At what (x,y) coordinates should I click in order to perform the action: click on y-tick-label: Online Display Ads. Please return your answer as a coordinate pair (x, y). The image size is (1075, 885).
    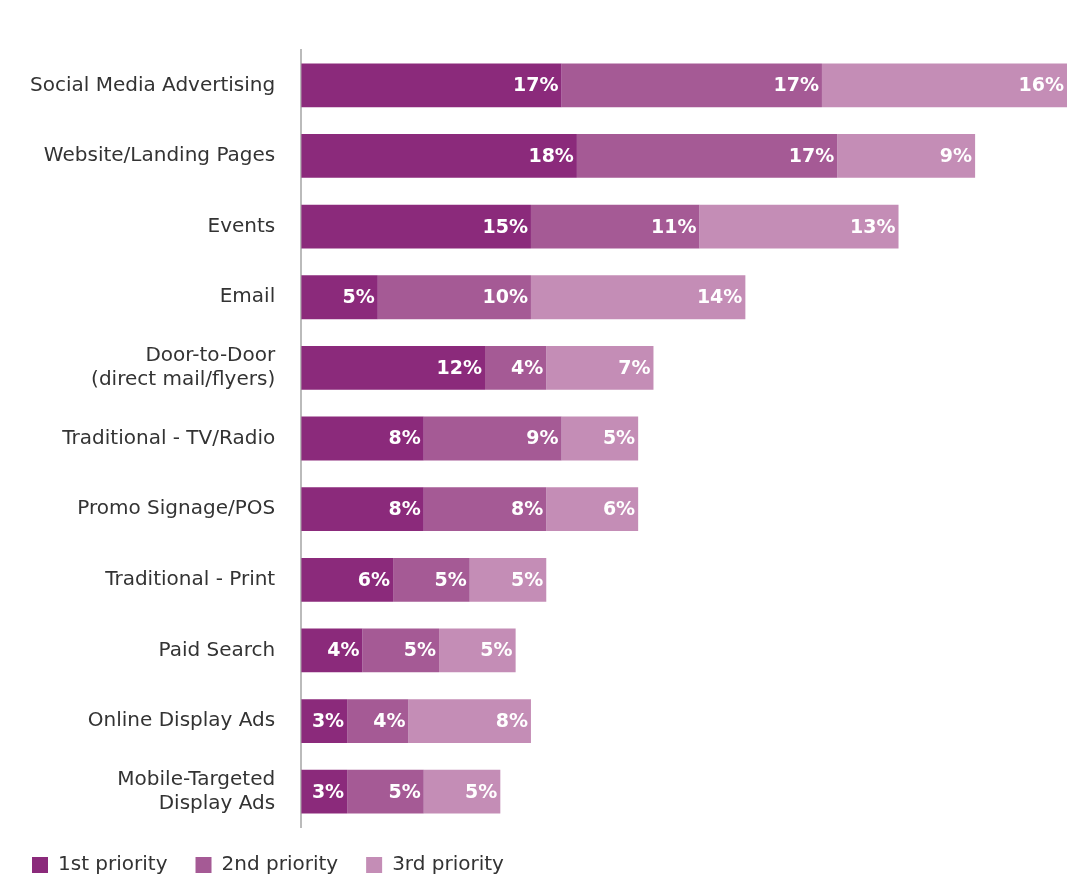
    Looking at the image, I should click on (181, 719).